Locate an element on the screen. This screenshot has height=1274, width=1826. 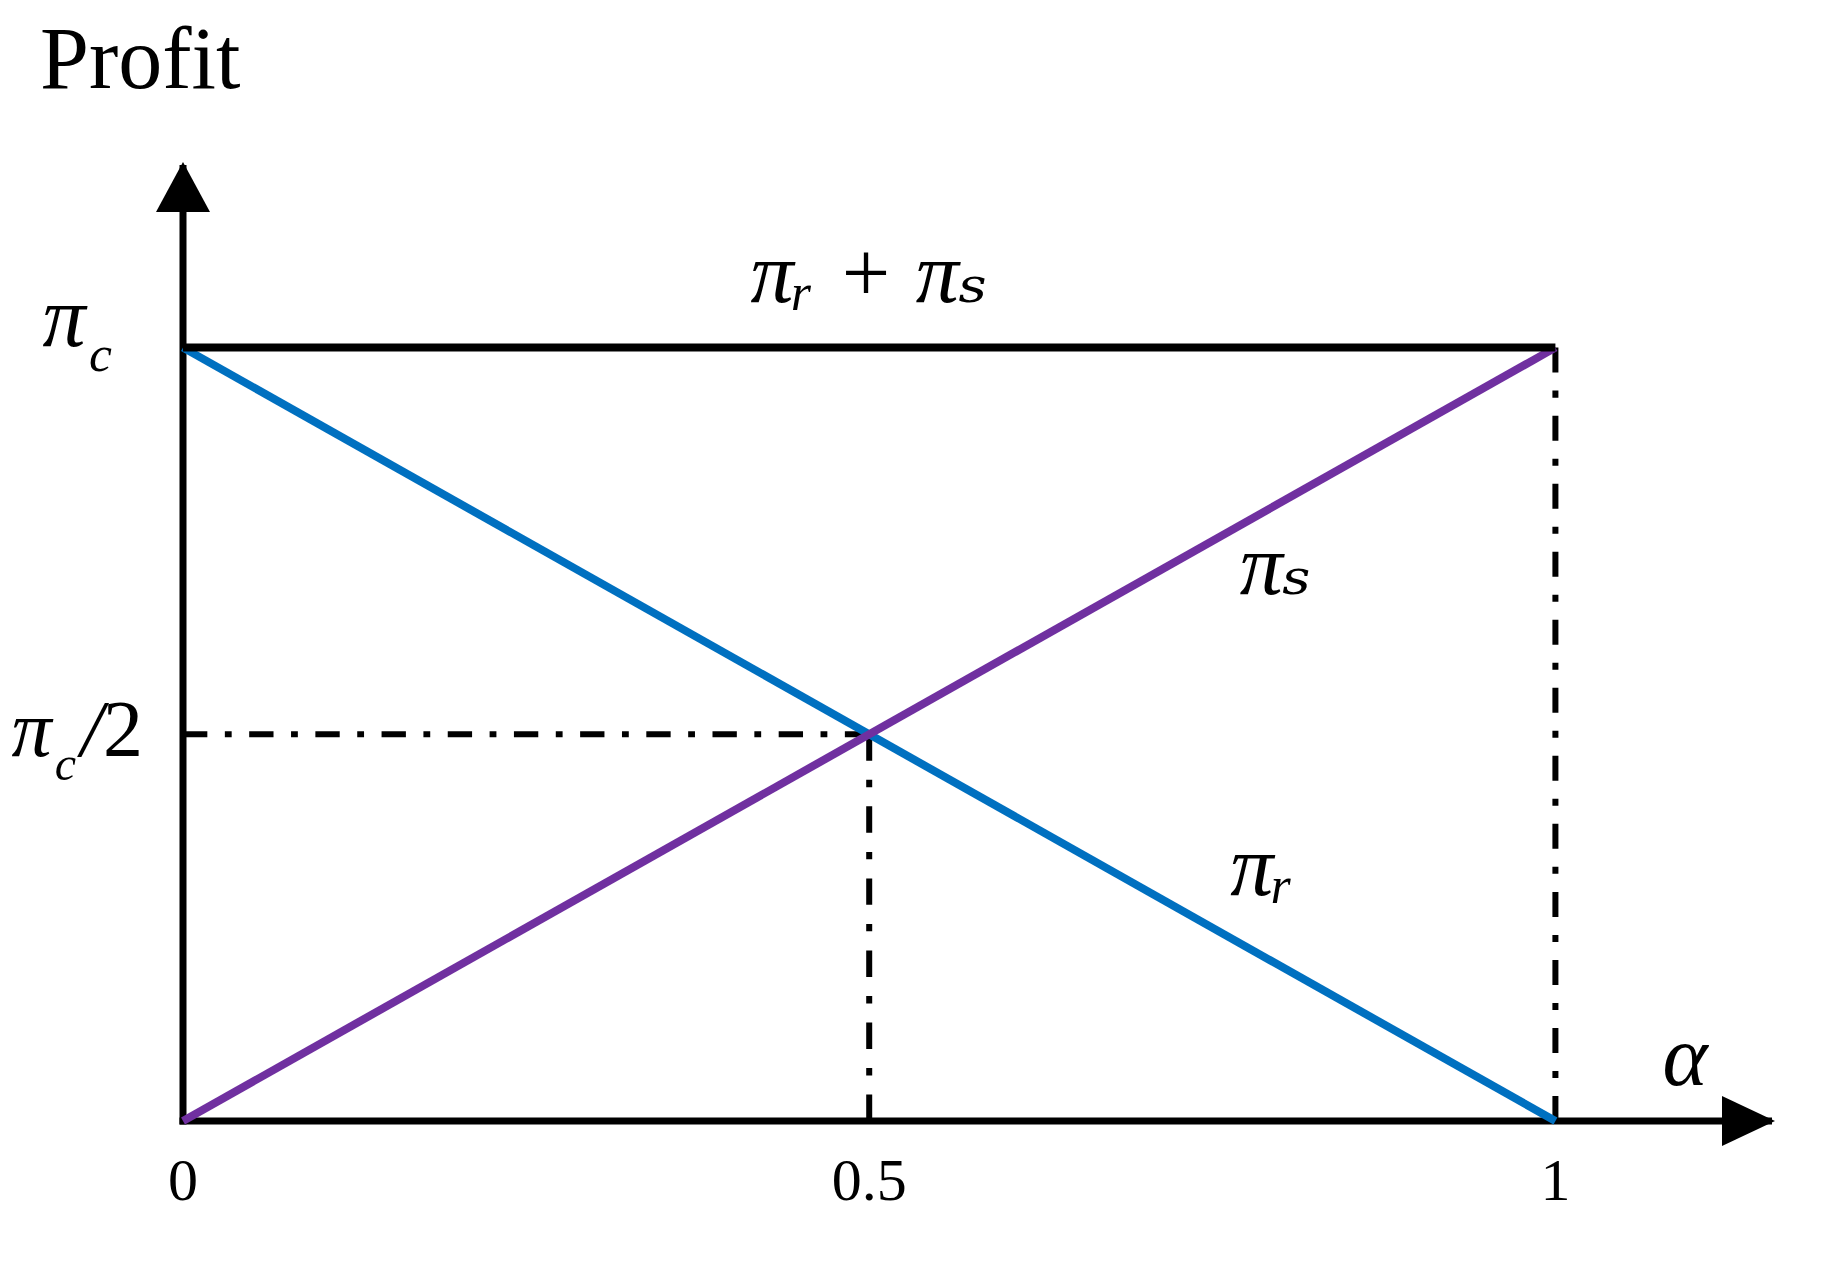
series-label: πᵣ + πₛ is located at coordinates (869, 272).